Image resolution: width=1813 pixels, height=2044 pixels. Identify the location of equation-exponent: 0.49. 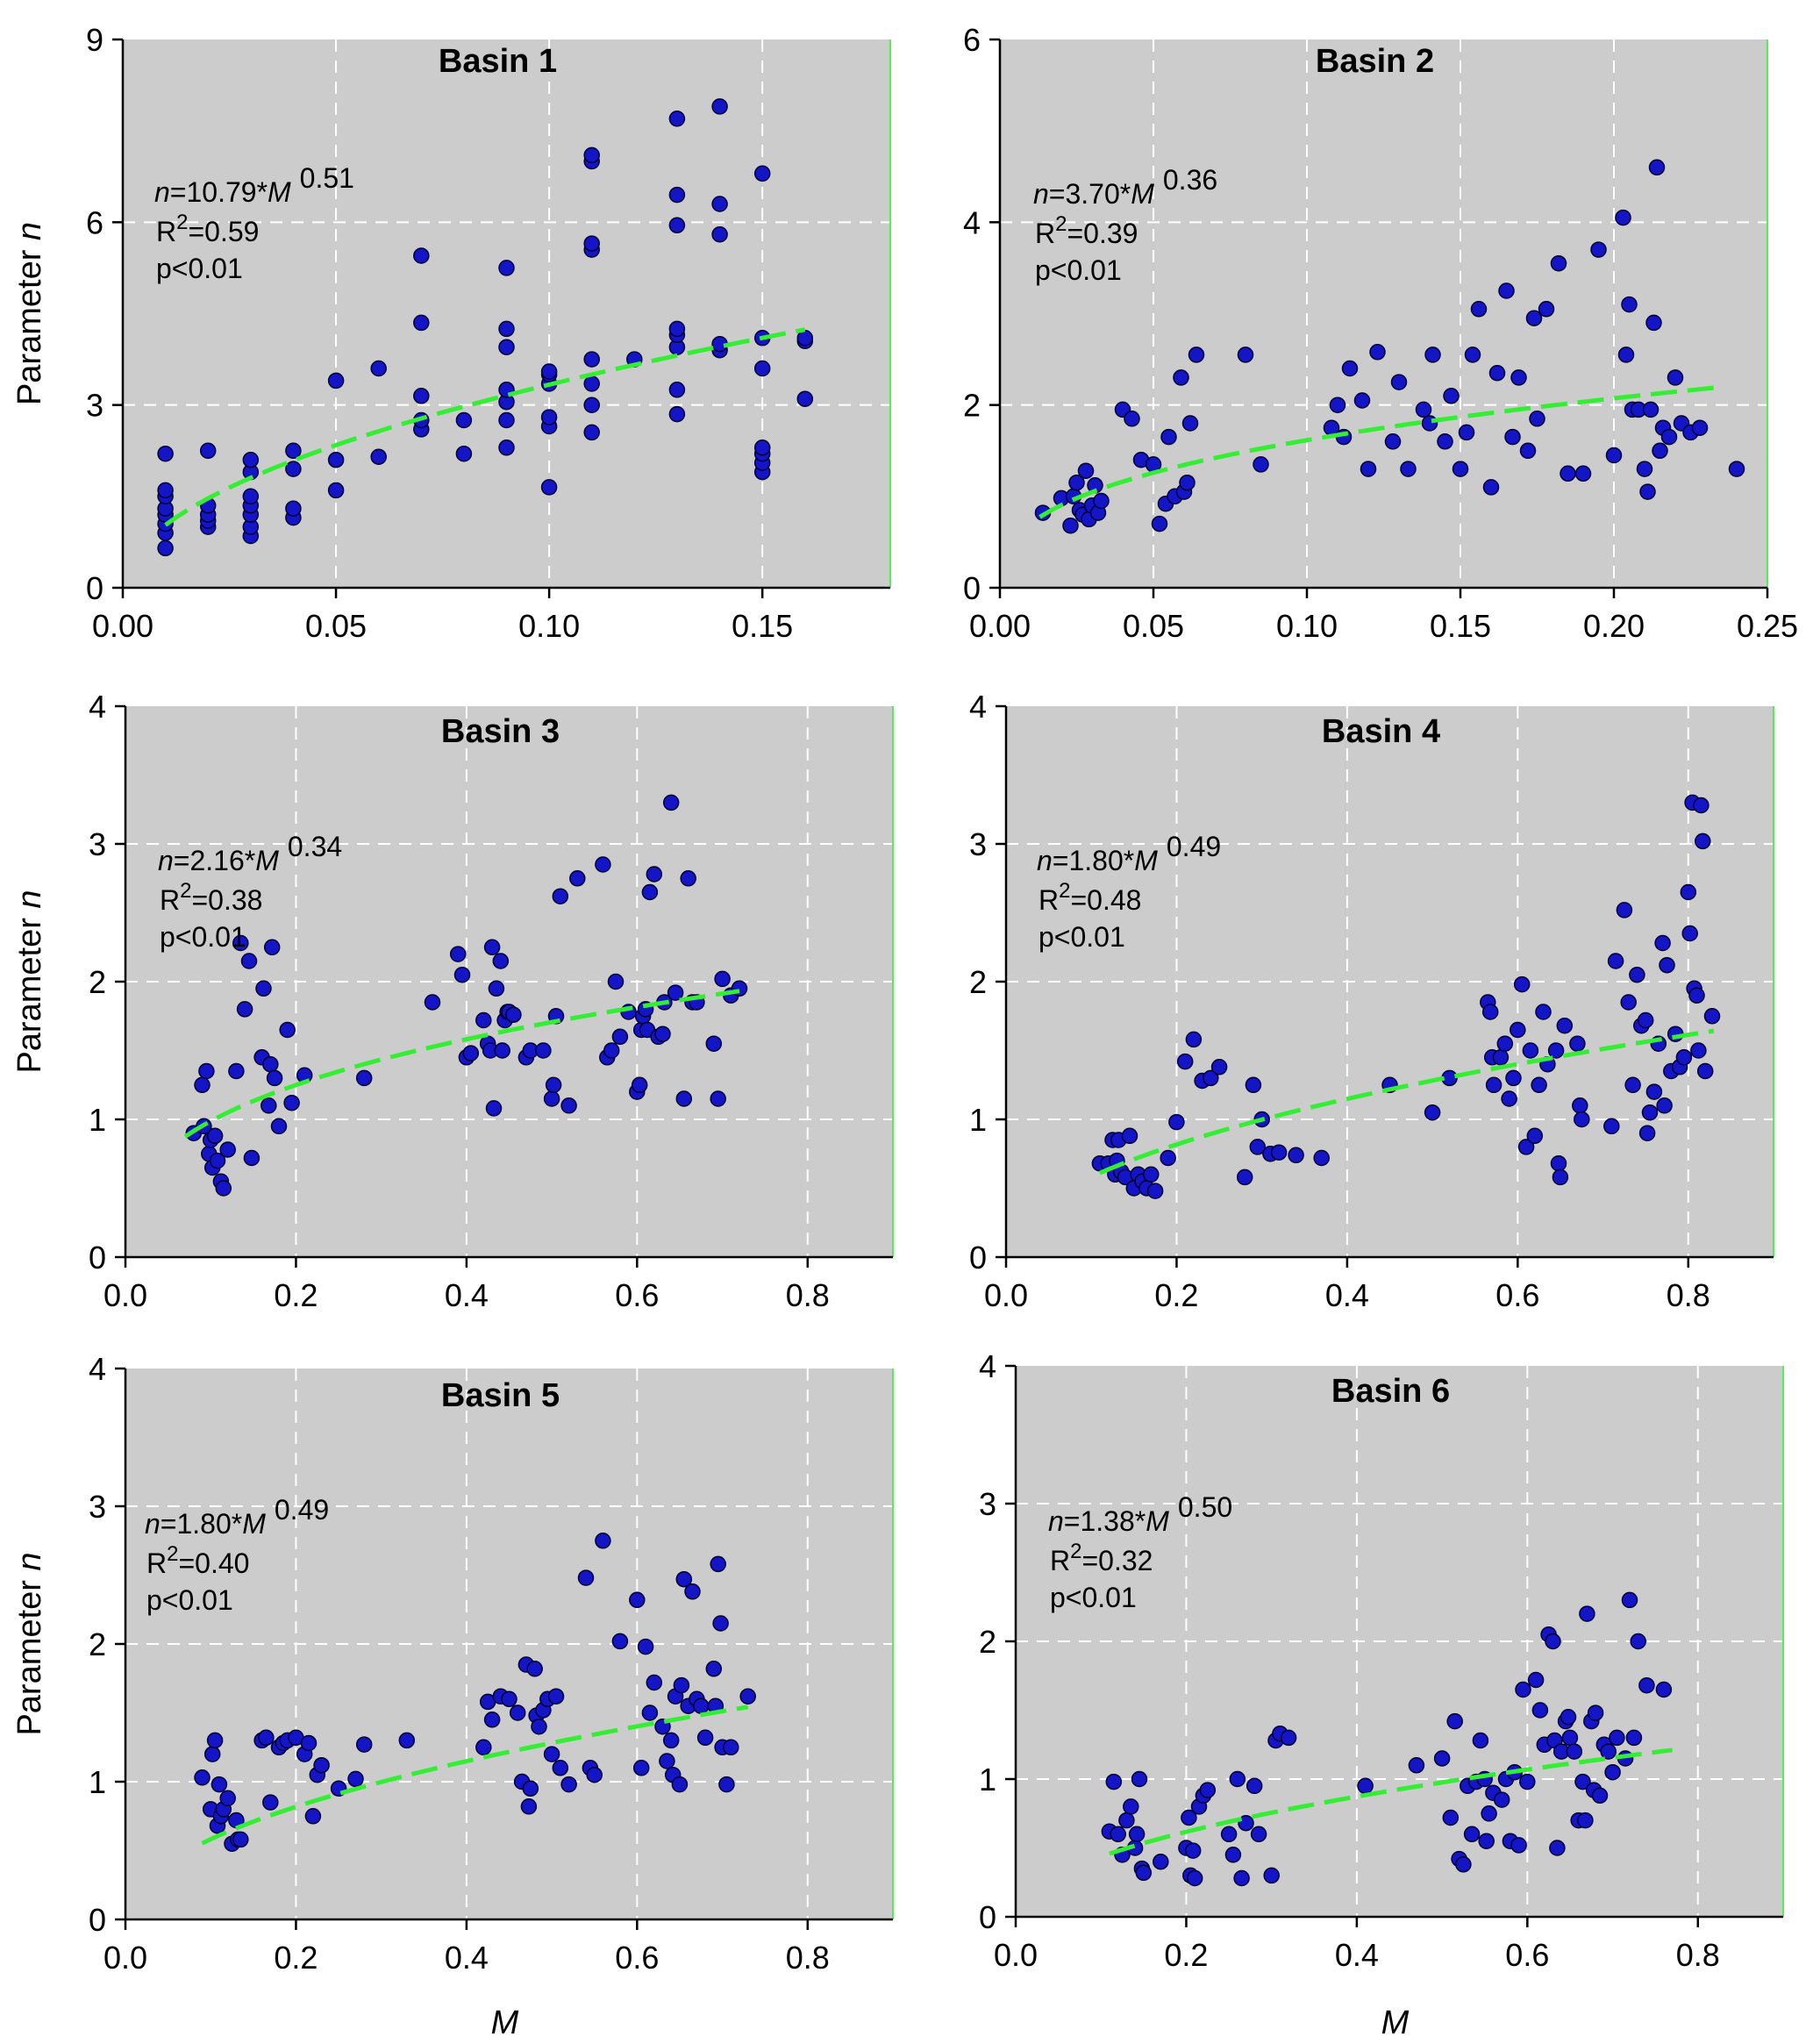
(302, 1510).